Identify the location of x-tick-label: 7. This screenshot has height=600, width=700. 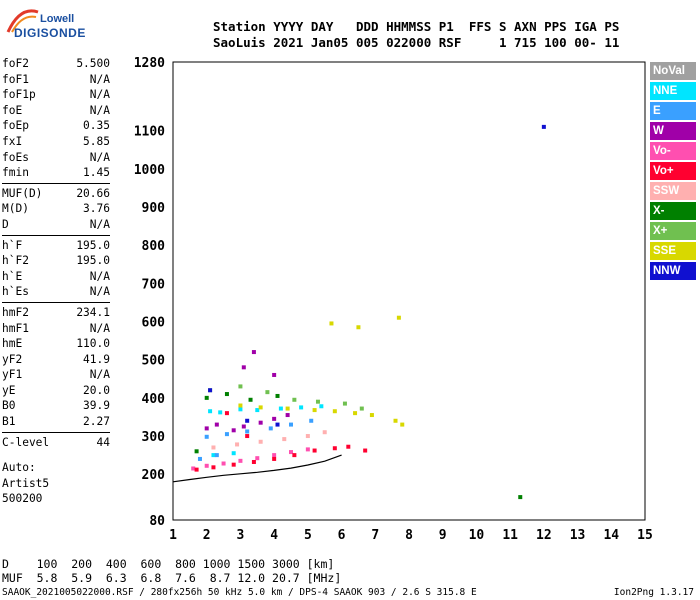
(375, 535).